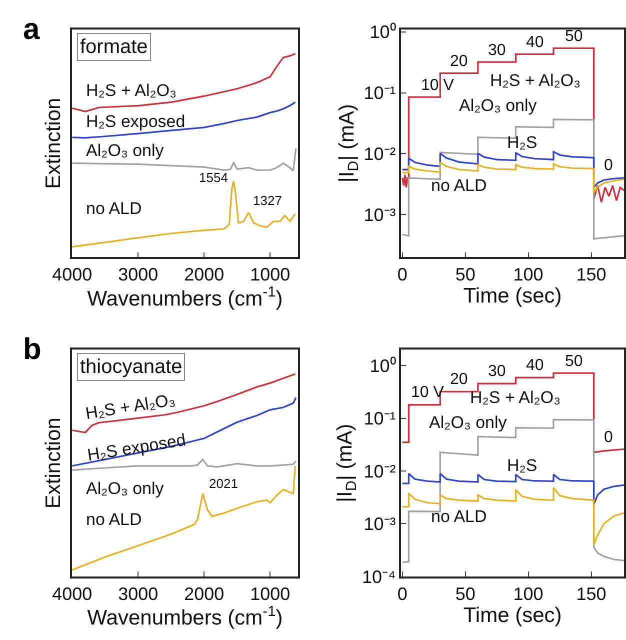 The width and height of the screenshot is (626, 640). Describe the element at coordinates (379, 576) in the screenshot. I see `y-tick-label: 10⁻⁴` at that location.